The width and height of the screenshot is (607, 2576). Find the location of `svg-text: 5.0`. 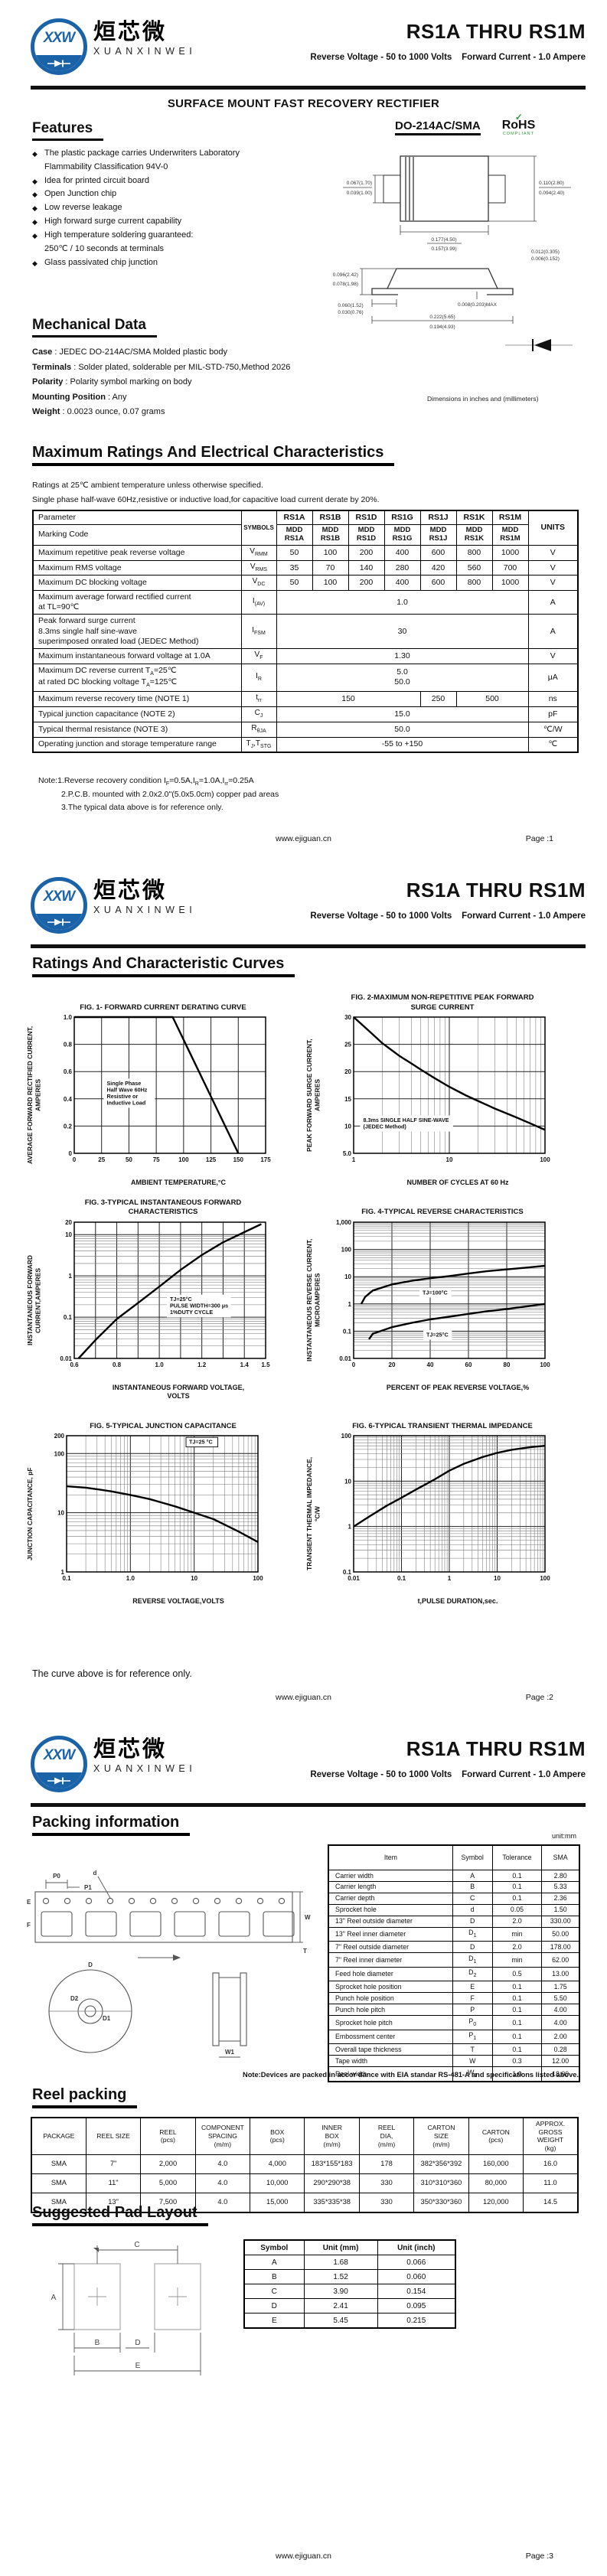

svg-text: 5.0 is located at coordinates (348, 1153).